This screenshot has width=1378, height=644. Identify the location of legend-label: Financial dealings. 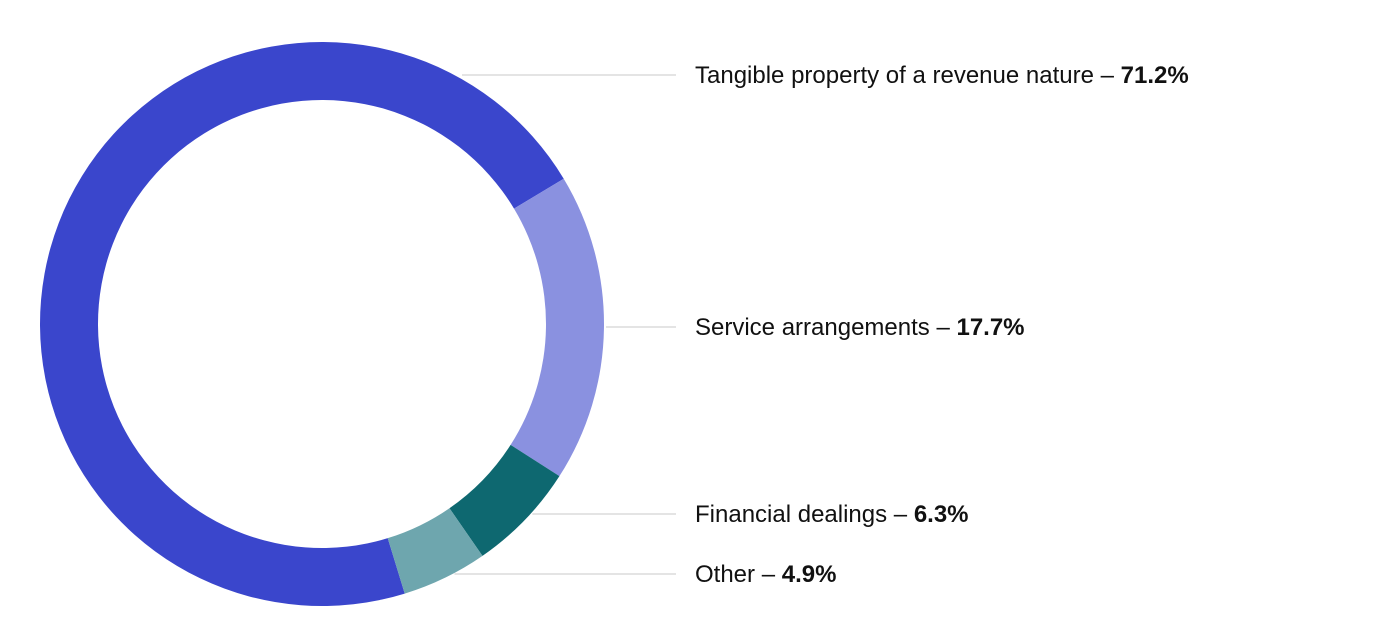
(791, 514).